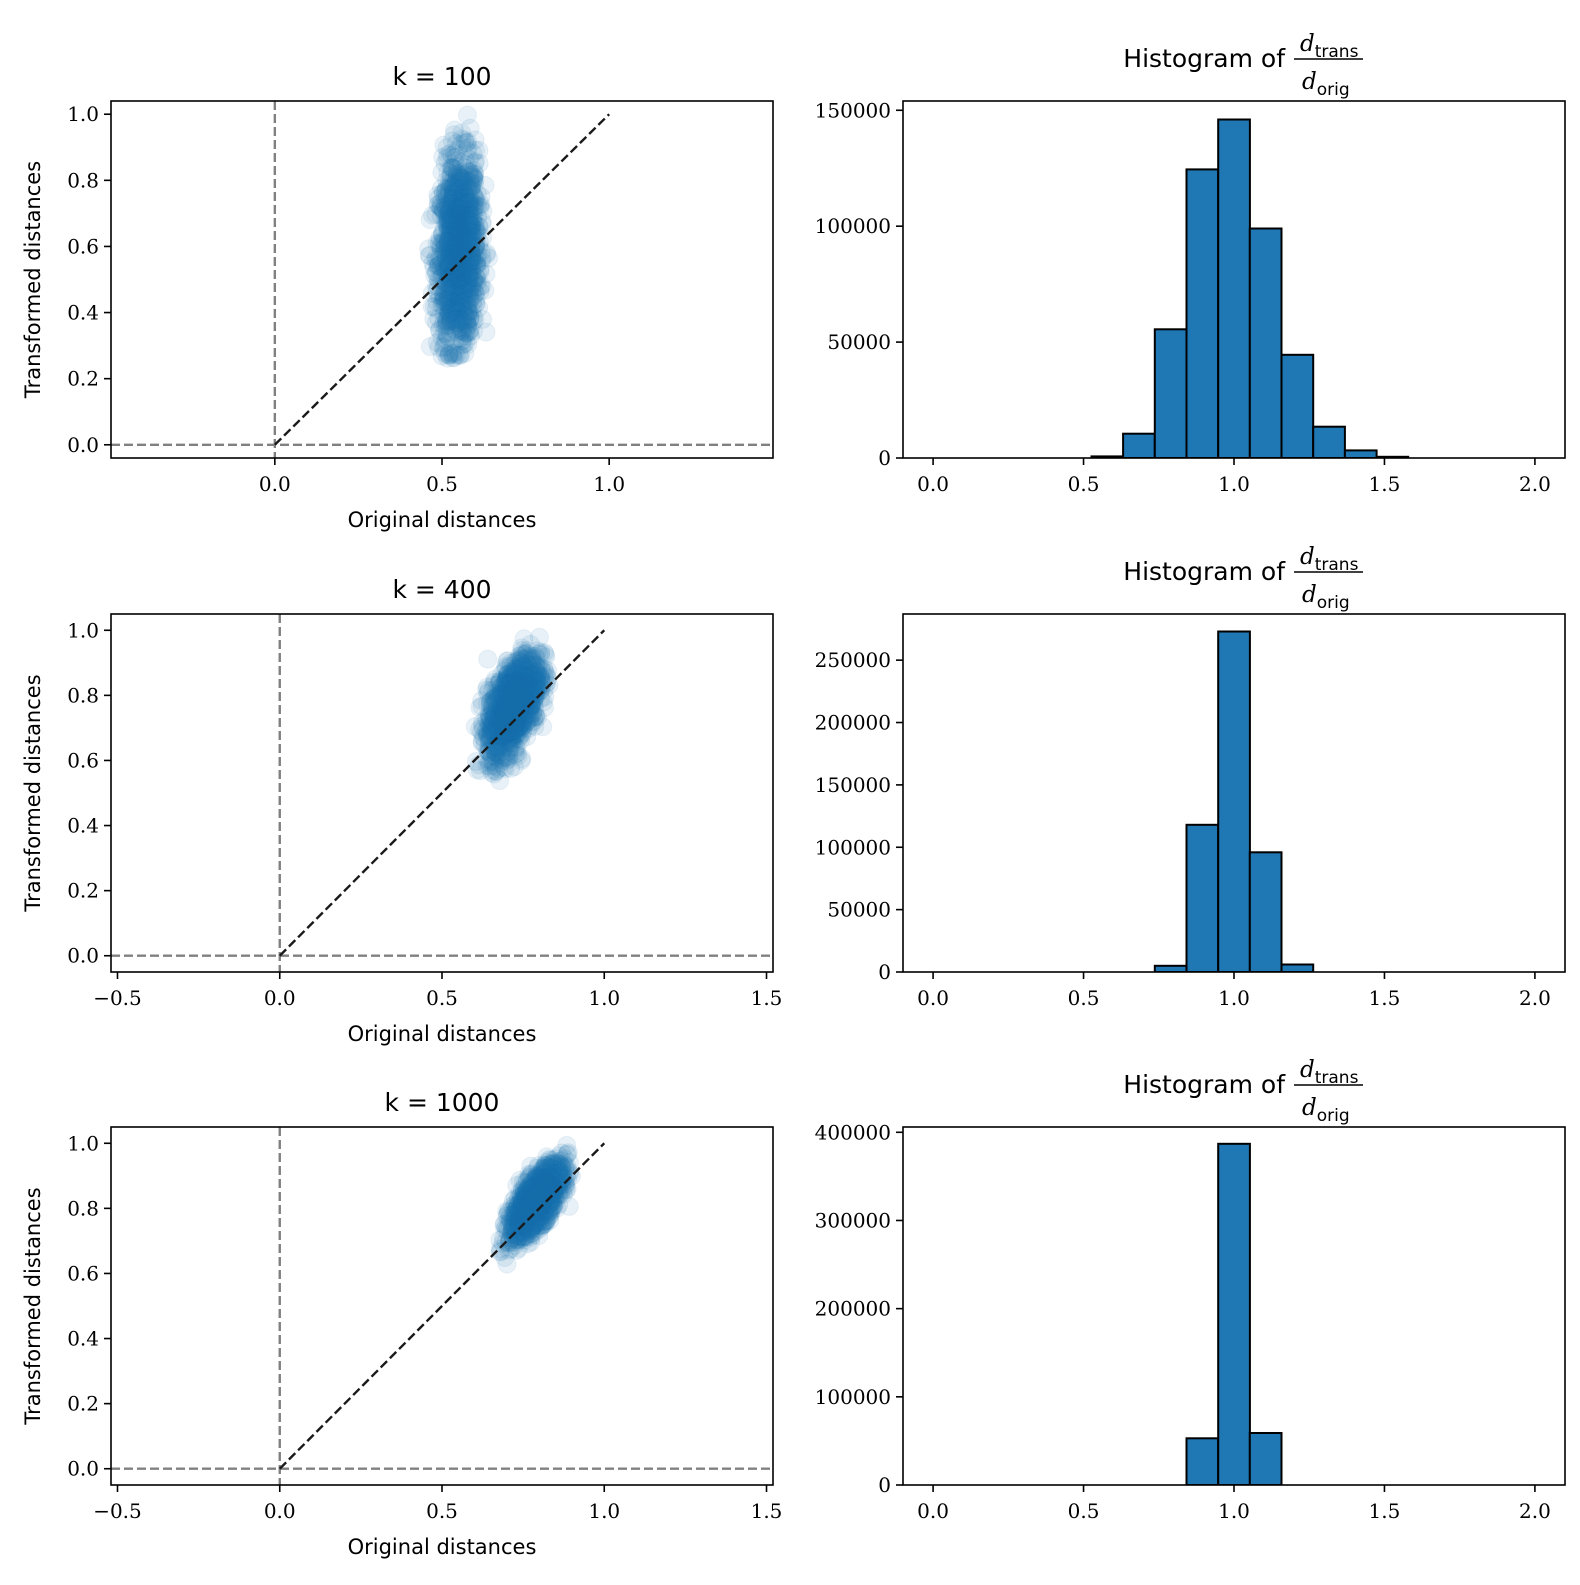 The height and width of the screenshot is (1585, 1580). I want to click on y-tick-label: 100000, so click(853, 226).